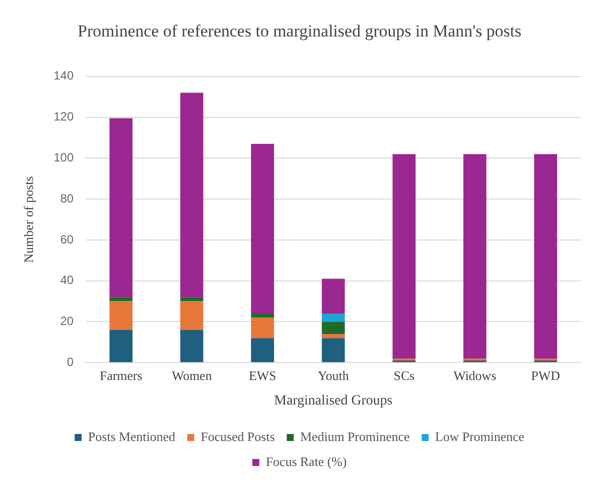  I want to click on y-axis-title: Number of posts, so click(28, 219).